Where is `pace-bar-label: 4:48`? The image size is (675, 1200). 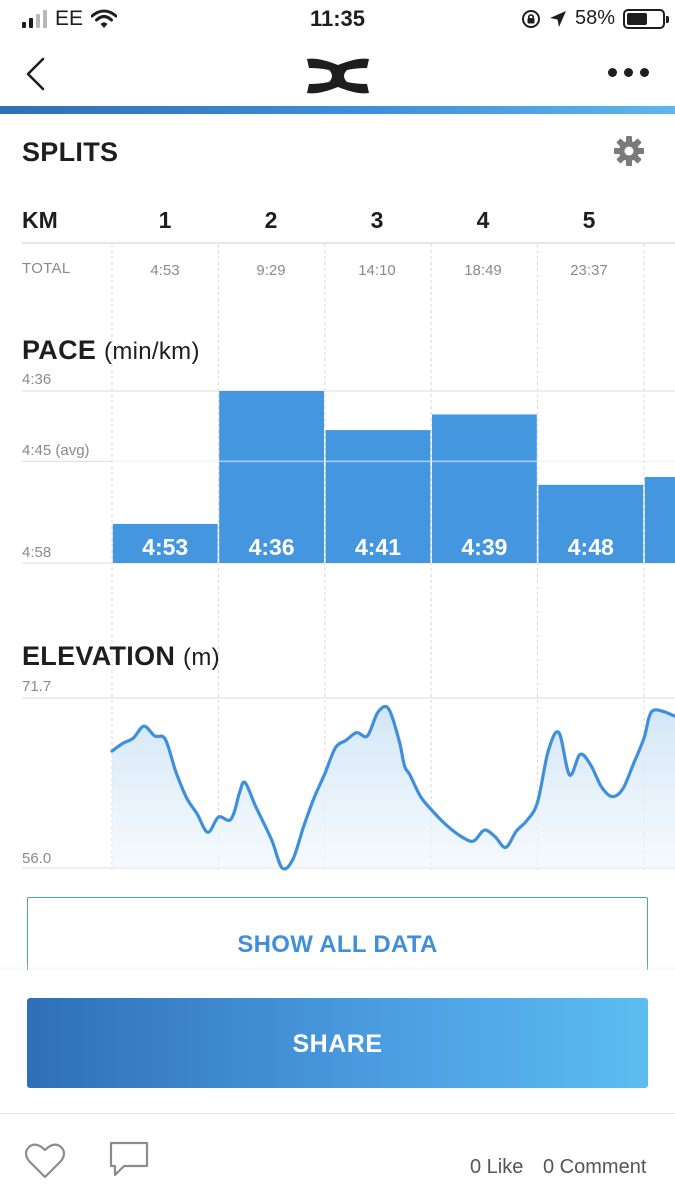
pace-bar-label: 4:48 is located at coordinates (591, 547).